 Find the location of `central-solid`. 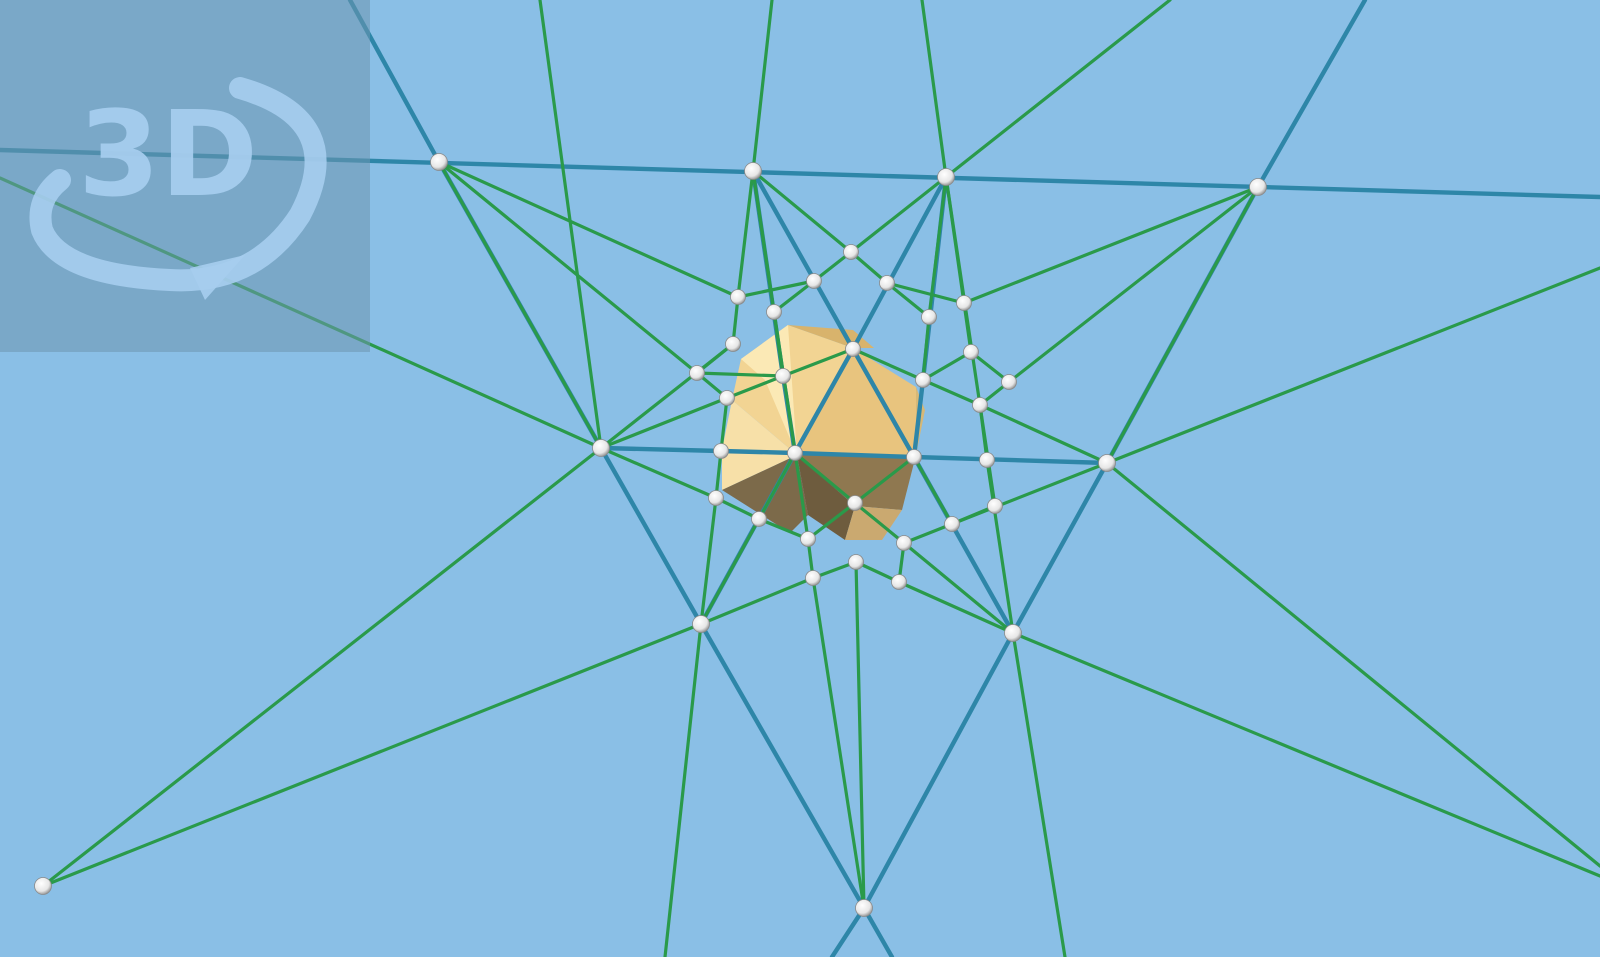

central-solid is located at coordinates (823, 432).